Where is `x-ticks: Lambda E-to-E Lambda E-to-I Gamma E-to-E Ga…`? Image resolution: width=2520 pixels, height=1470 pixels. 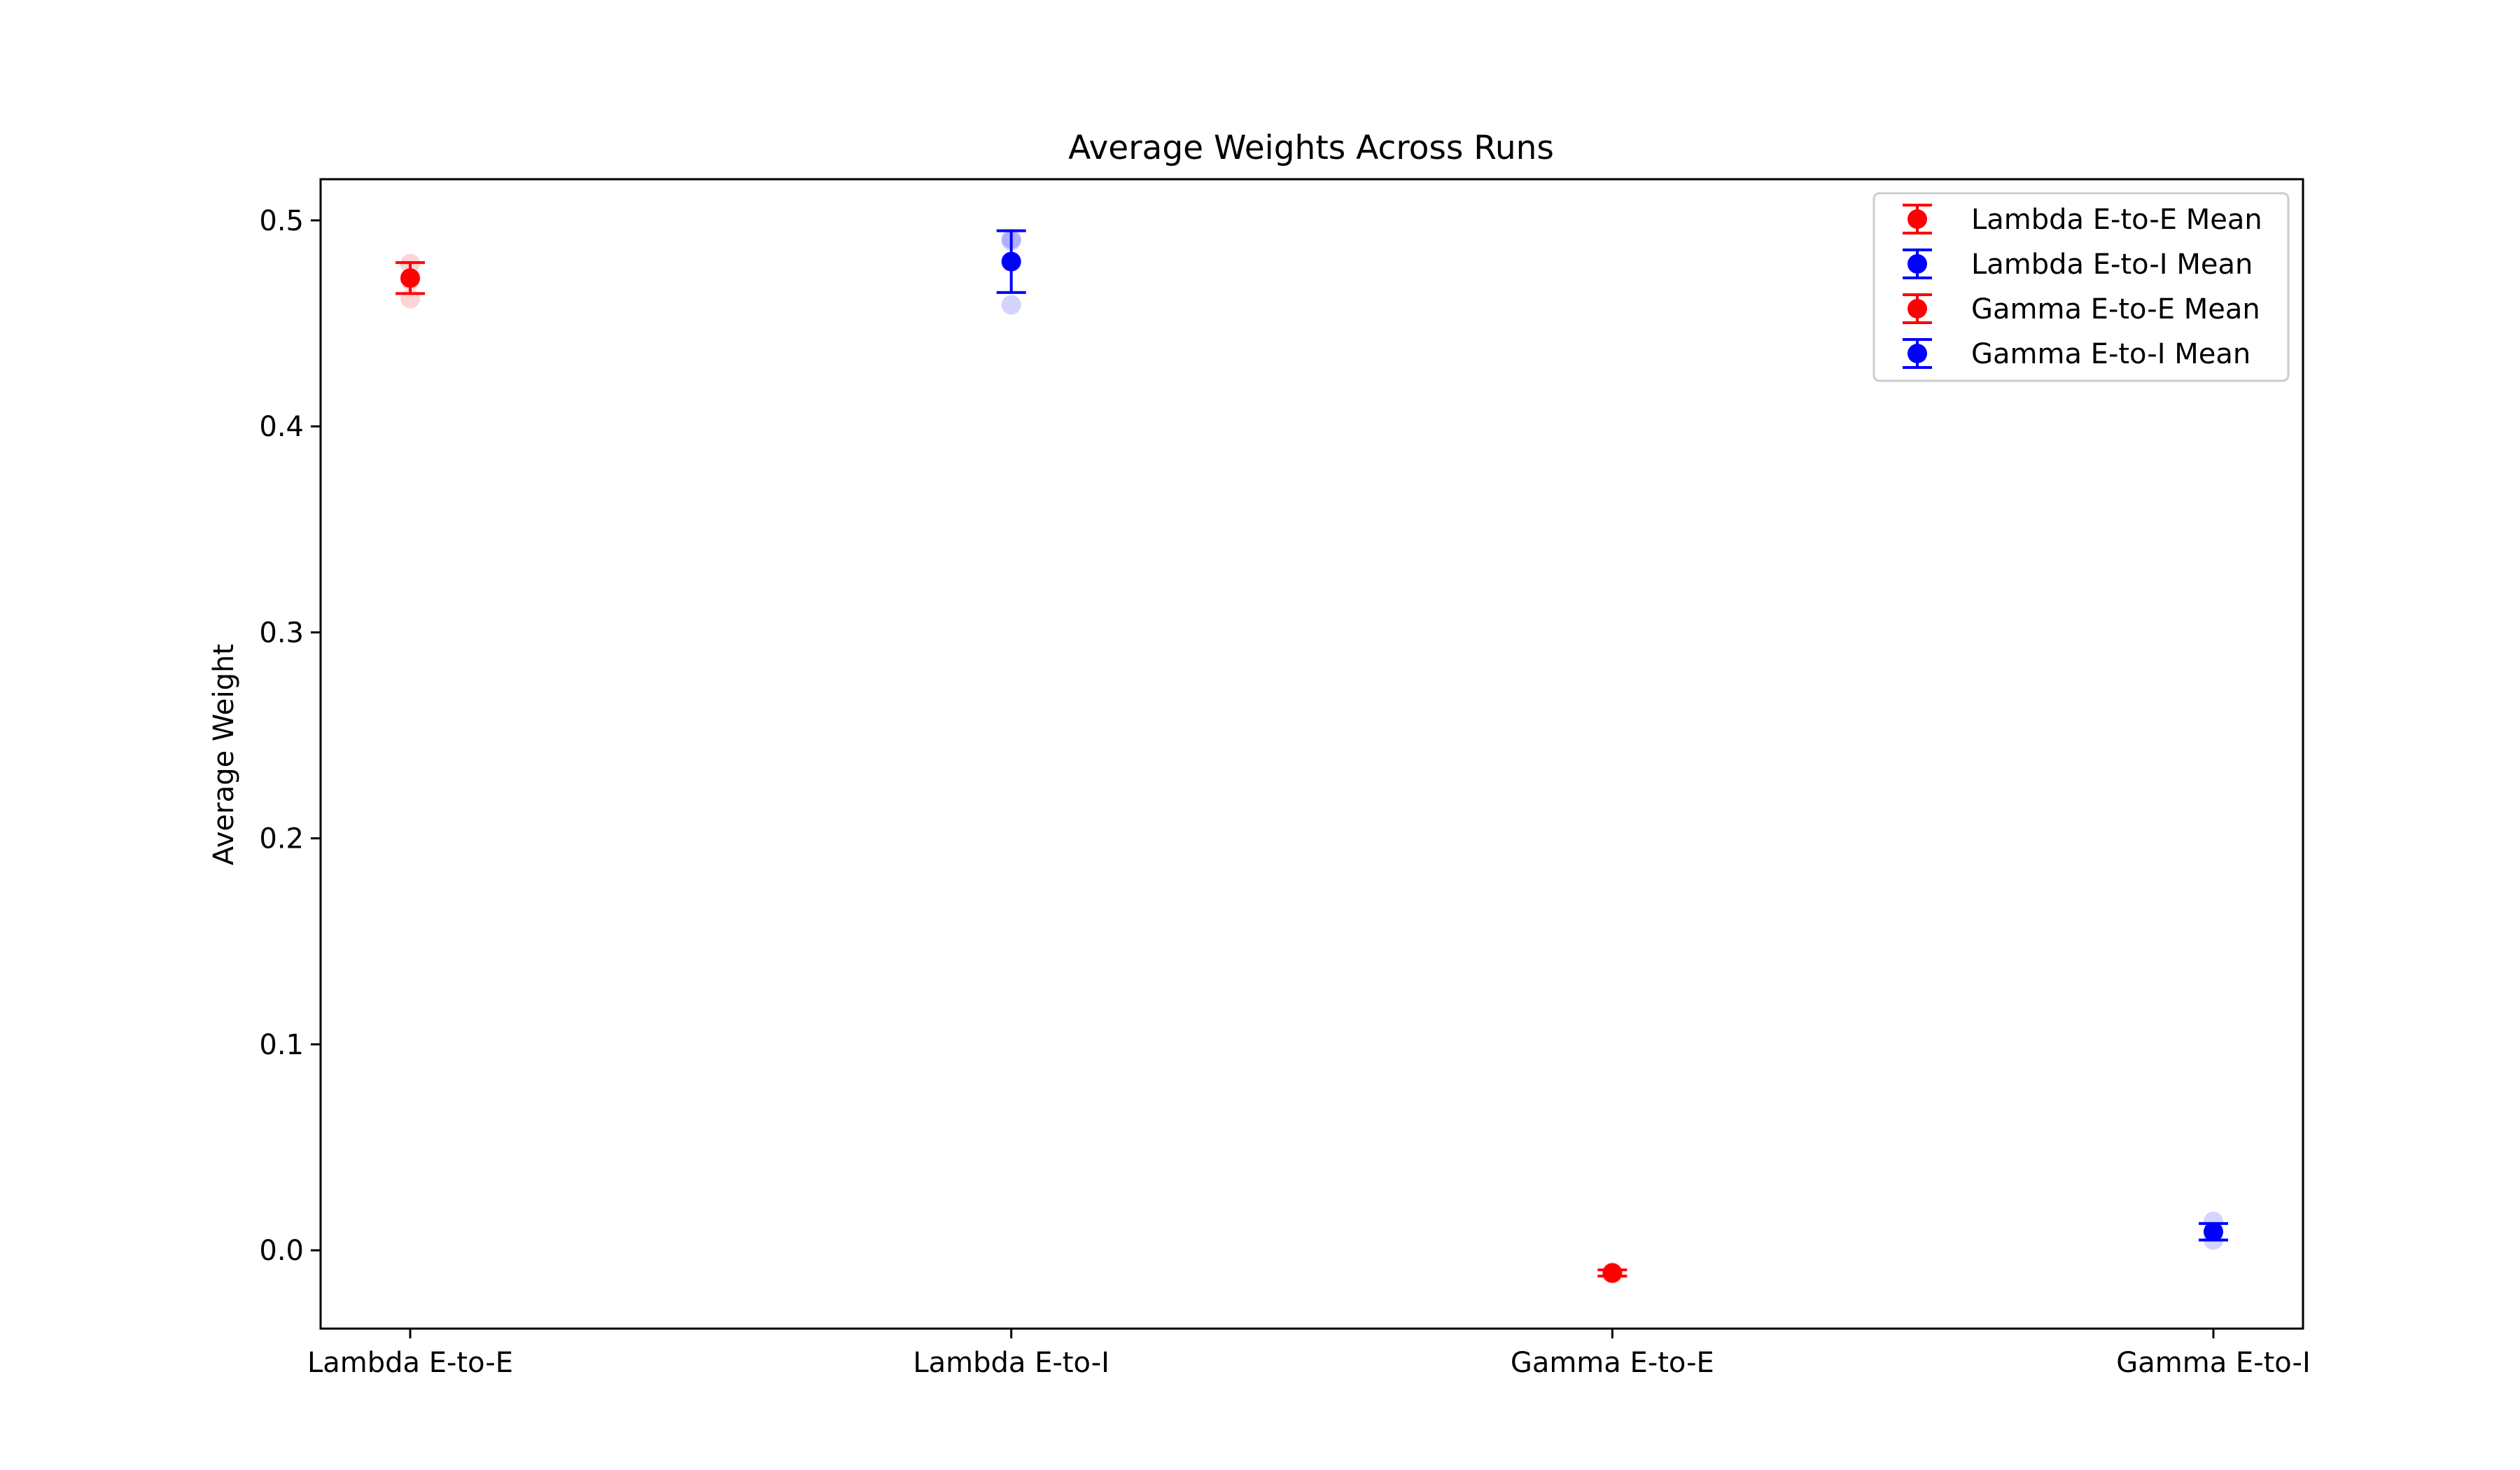 x-ticks: Lambda E-to-E Lambda E-to-I Gamma E-to-E Ga… is located at coordinates (1309, 1354).